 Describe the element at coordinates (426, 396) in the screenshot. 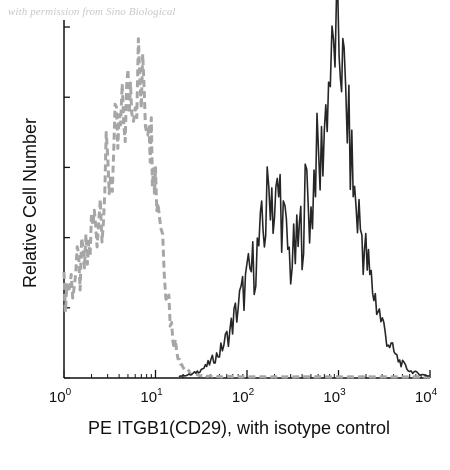

I see `x-tick-label: 10⁴` at that location.